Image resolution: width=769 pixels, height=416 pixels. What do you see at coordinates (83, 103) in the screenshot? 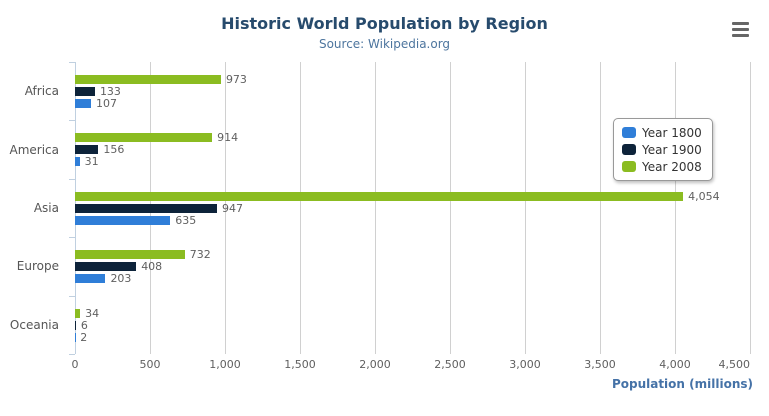
I see `bar-year-1800-africa` at bounding box center [83, 103].